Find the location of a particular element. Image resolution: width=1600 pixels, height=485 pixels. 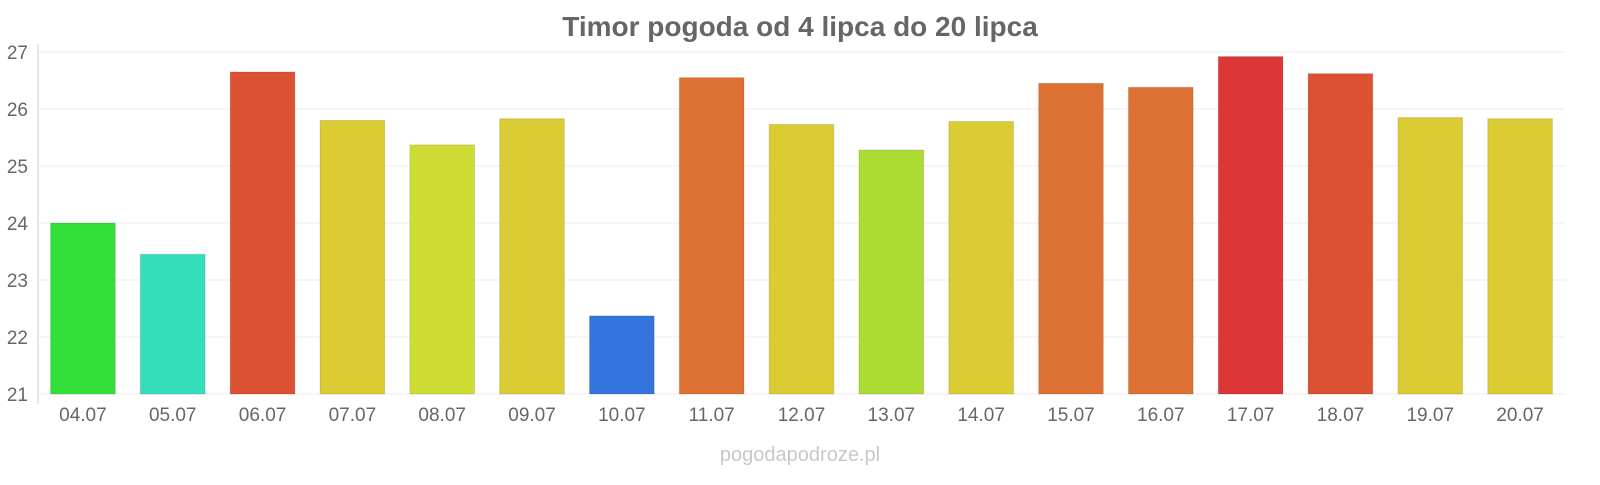

x-tick-label: 12.07 is located at coordinates (802, 415).